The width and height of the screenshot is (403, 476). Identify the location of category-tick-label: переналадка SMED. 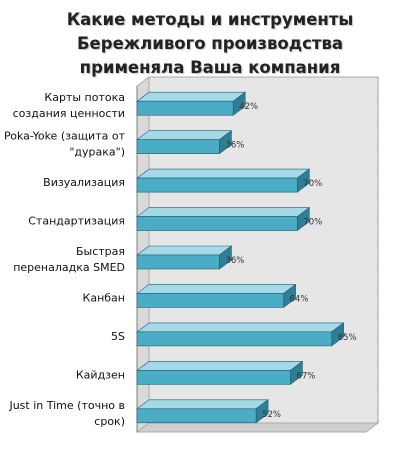
(69, 267).